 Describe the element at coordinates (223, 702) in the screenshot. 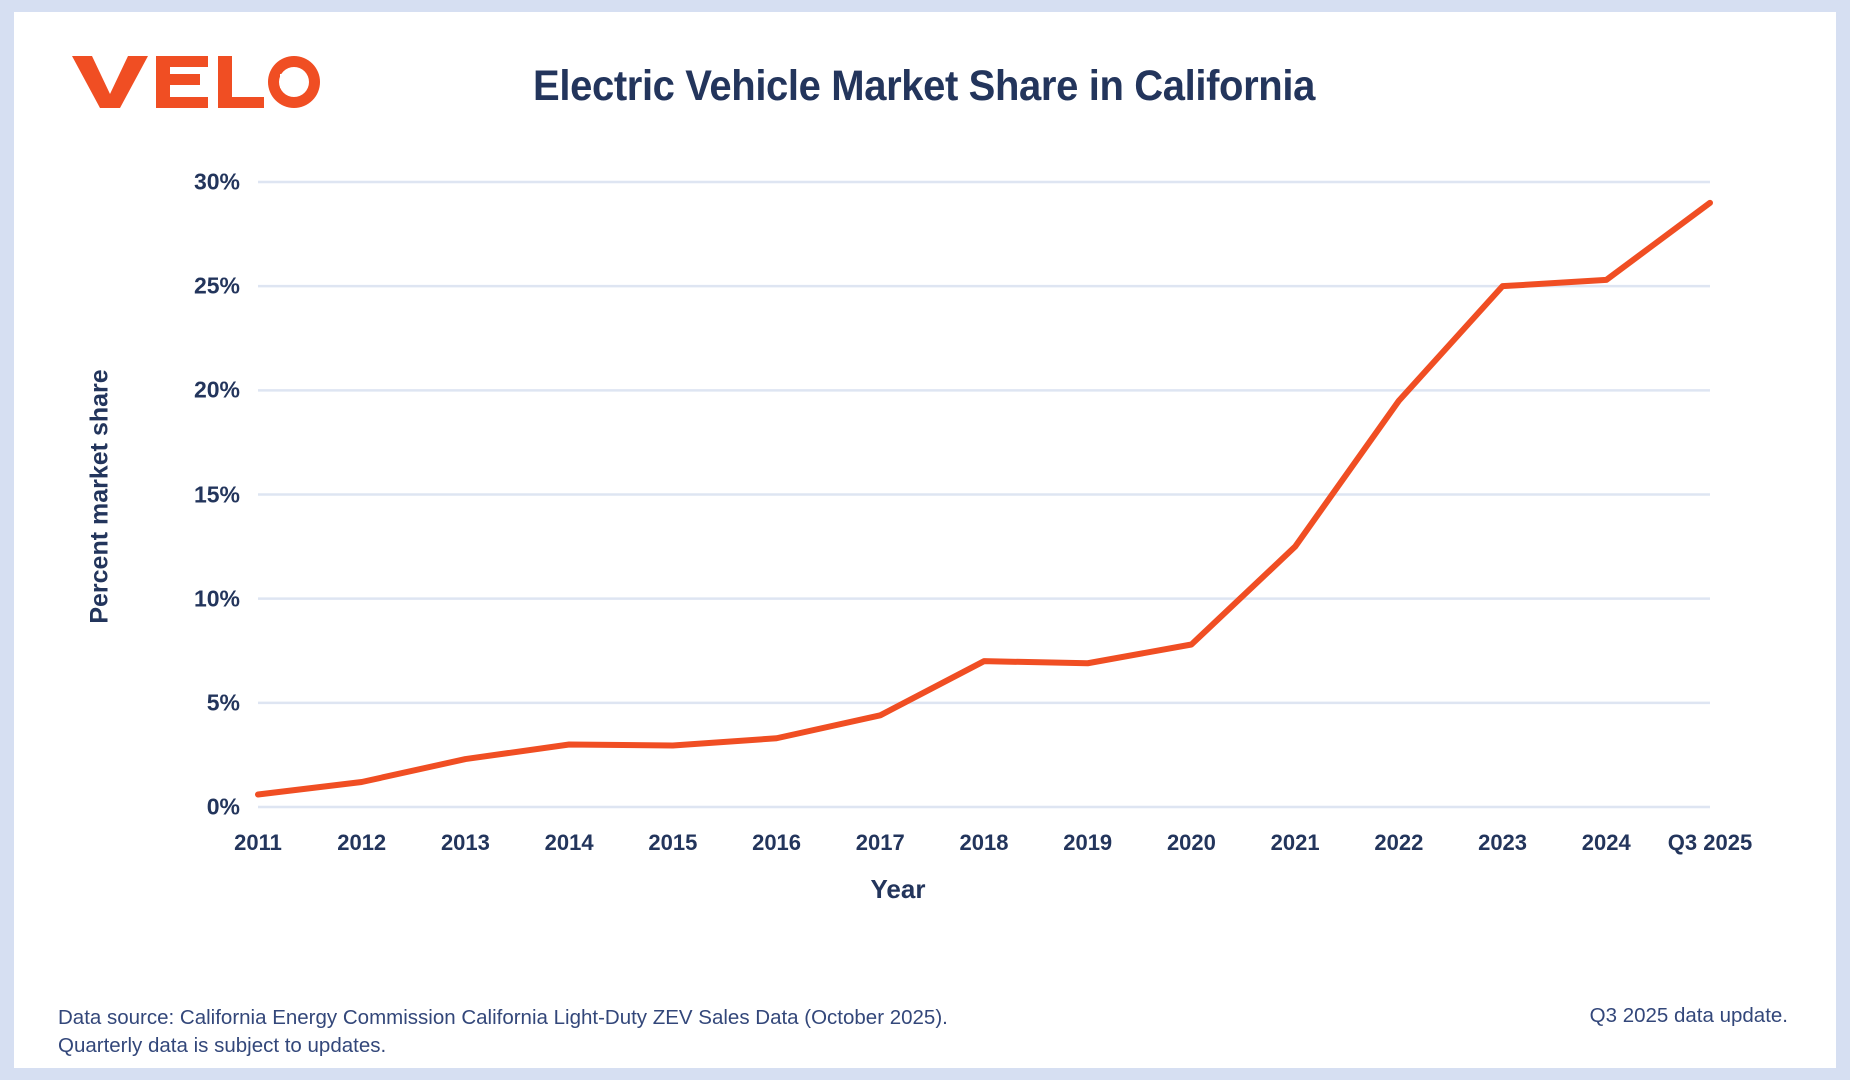

I see `y-tick-label: 5%` at that location.